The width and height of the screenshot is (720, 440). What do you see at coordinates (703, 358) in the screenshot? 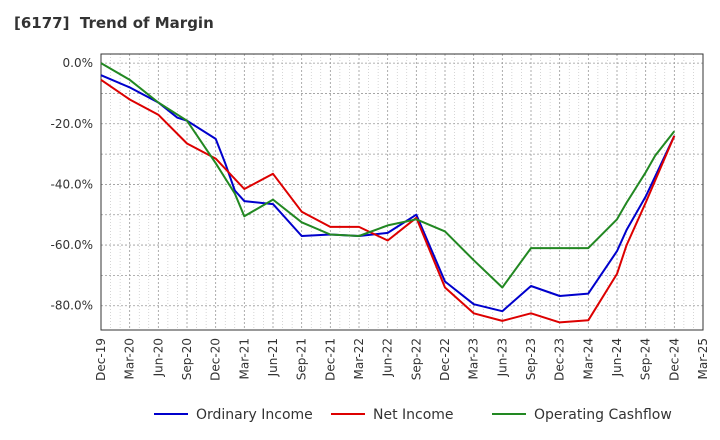
I see `x-tick-label: Mar-25` at bounding box center [703, 358].